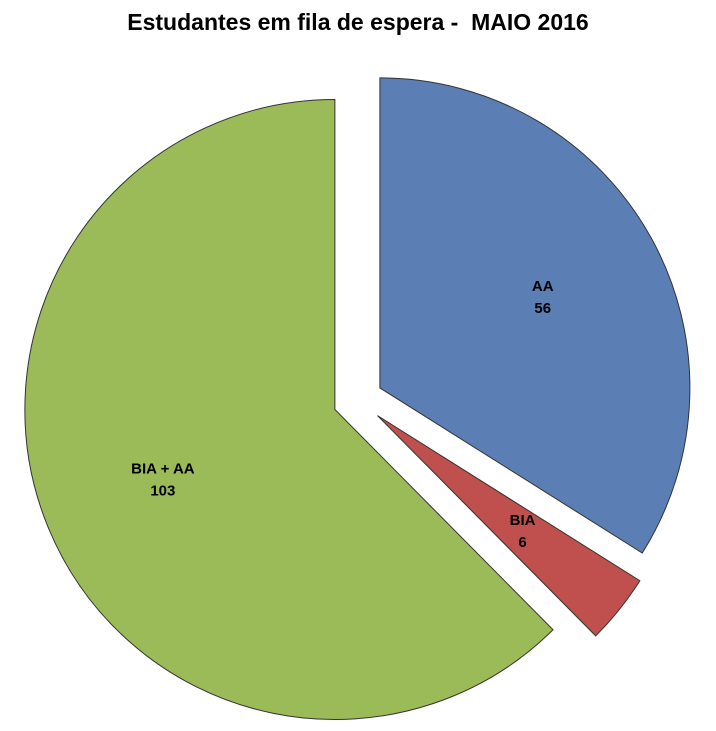 The width and height of the screenshot is (716, 731). I want to click on pie-slice, so click(509, 526).